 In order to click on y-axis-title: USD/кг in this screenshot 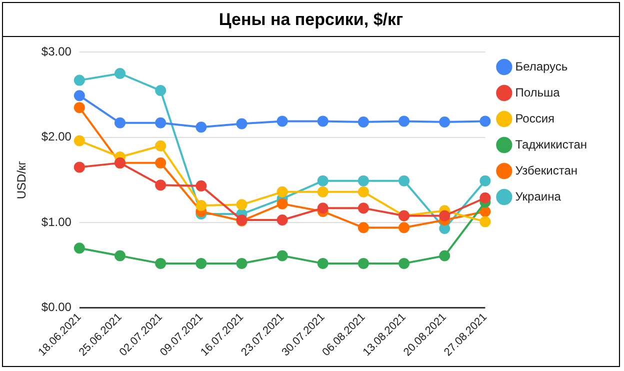, I will do `click(21, 180)`.